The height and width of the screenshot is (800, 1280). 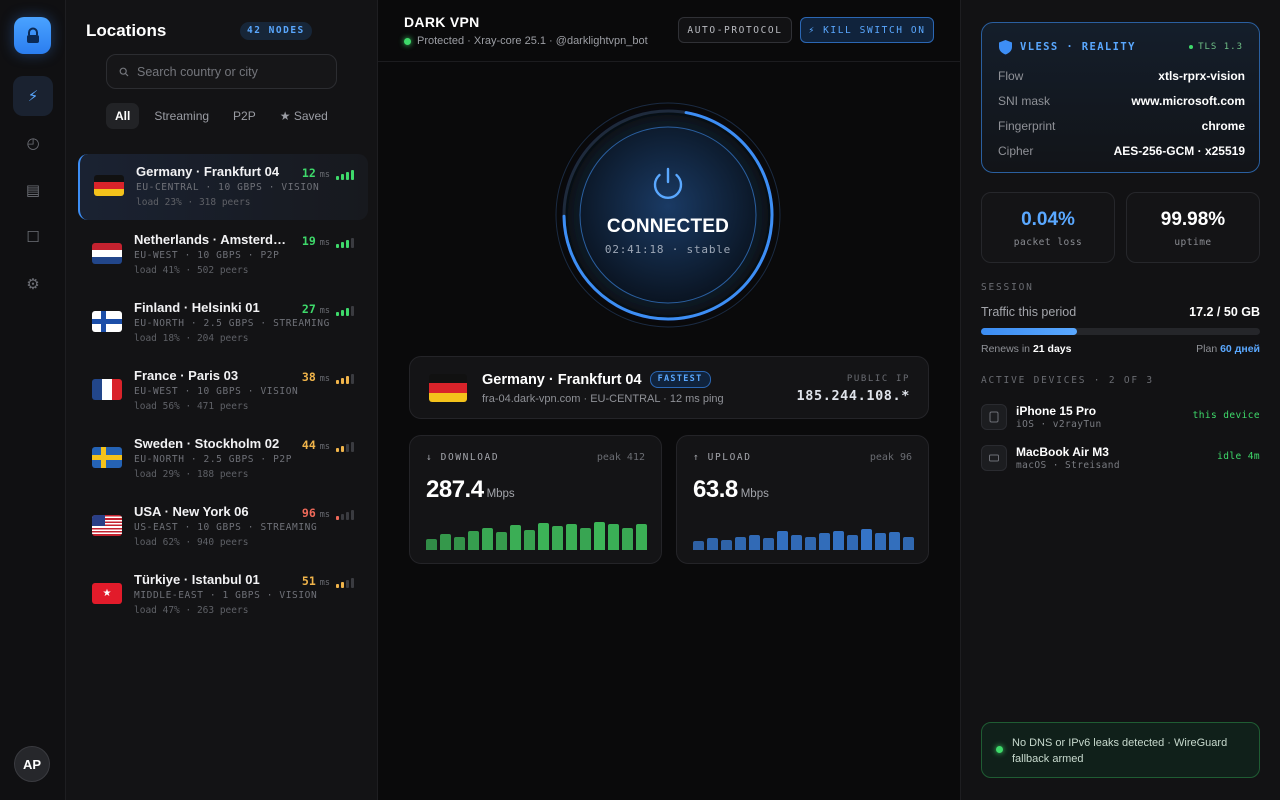 I want to click on search-input, so click(x=232, y=71).